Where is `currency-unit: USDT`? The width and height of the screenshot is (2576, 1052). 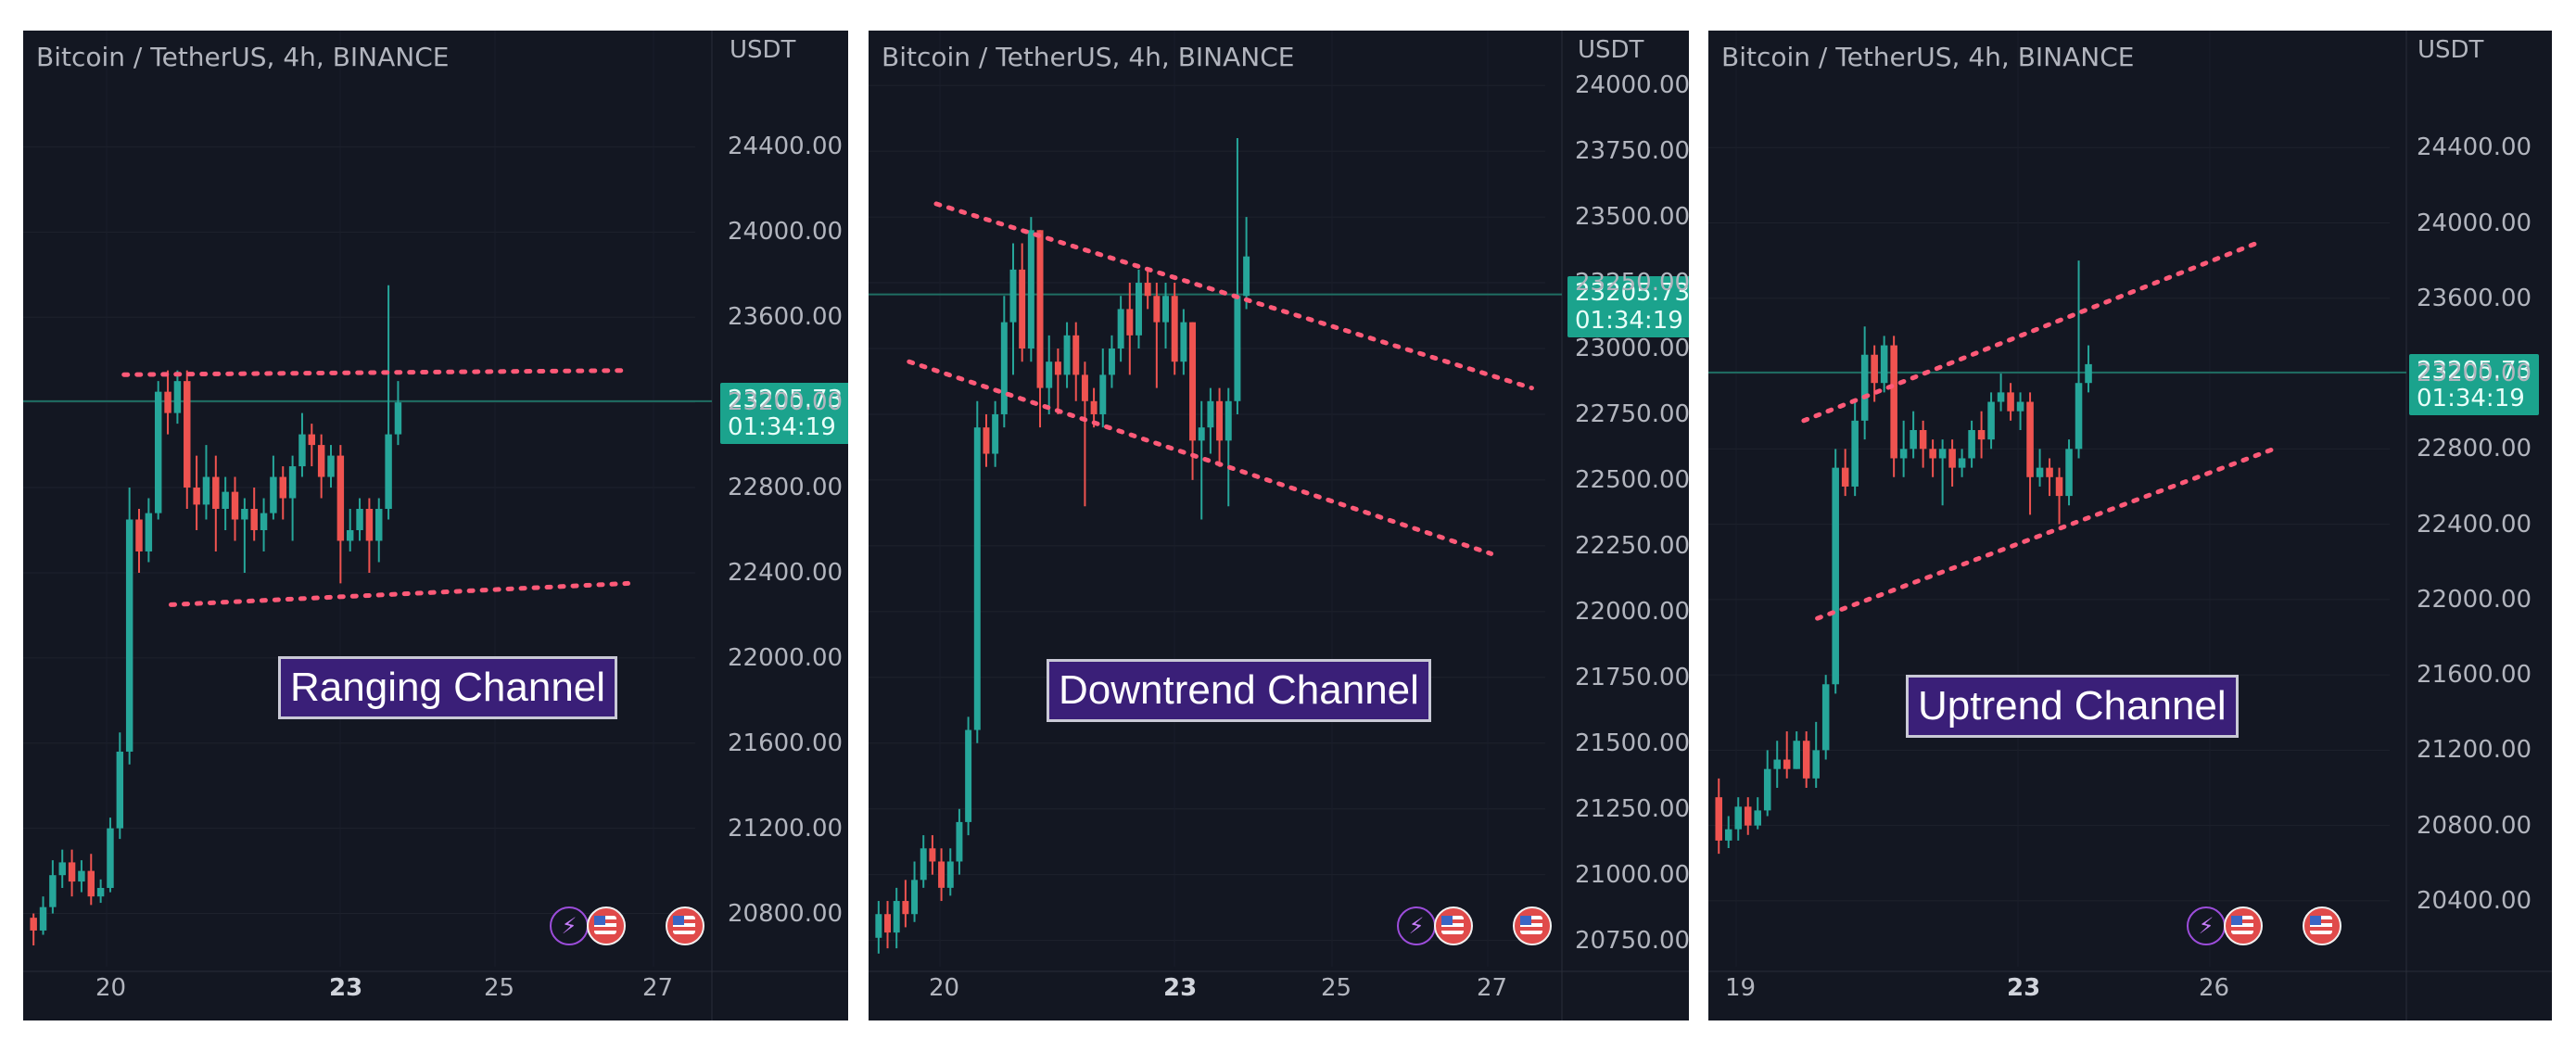 currency-unit: USDT is located at coordinates (2450, 50).